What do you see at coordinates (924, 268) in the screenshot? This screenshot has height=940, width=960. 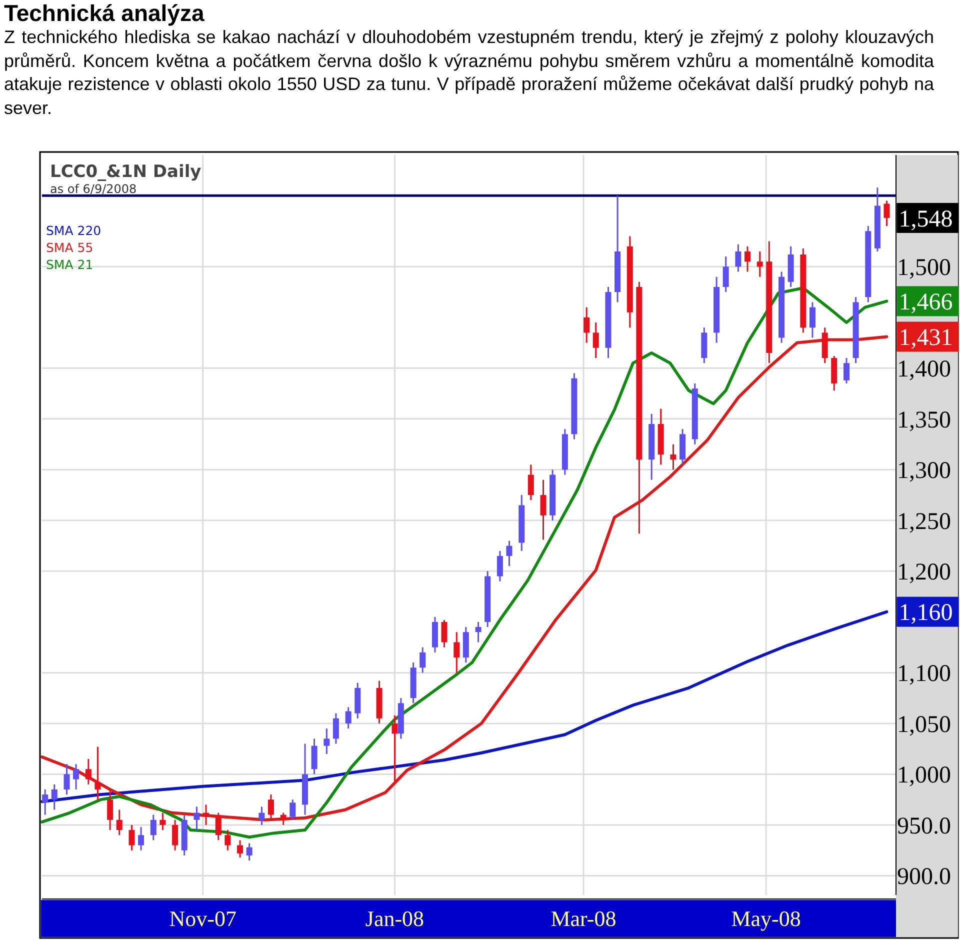 I see `y-tick-label: 1,500` at bounding box center [924, 268].